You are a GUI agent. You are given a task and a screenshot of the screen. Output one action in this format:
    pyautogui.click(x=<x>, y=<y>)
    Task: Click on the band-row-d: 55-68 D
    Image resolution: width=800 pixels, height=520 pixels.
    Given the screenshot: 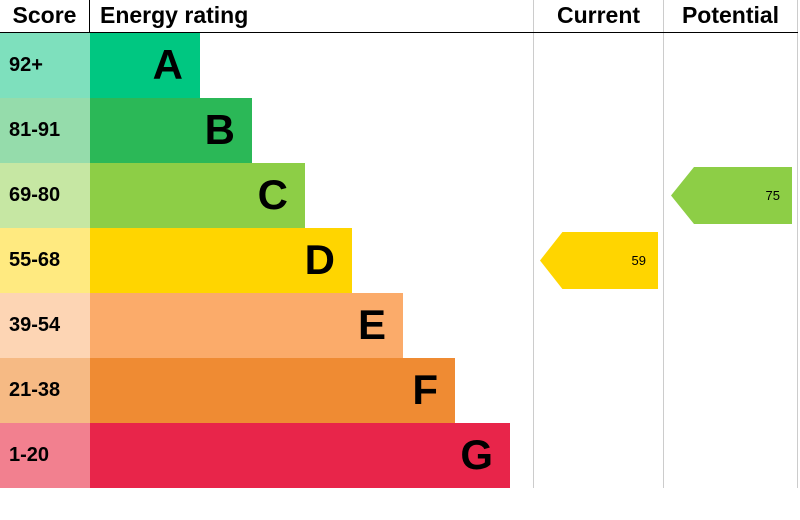 What is the action you would take?
    pyautogui.click(x=399, y=260)
    